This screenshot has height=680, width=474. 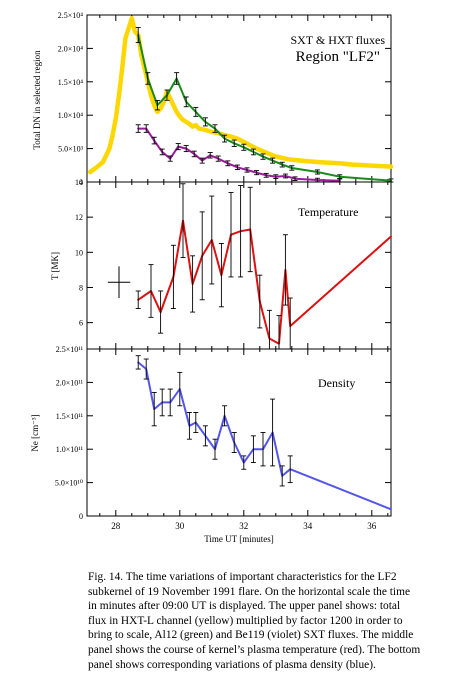 I want to click on x-tick-label: 36, so click(x=372, y=526).